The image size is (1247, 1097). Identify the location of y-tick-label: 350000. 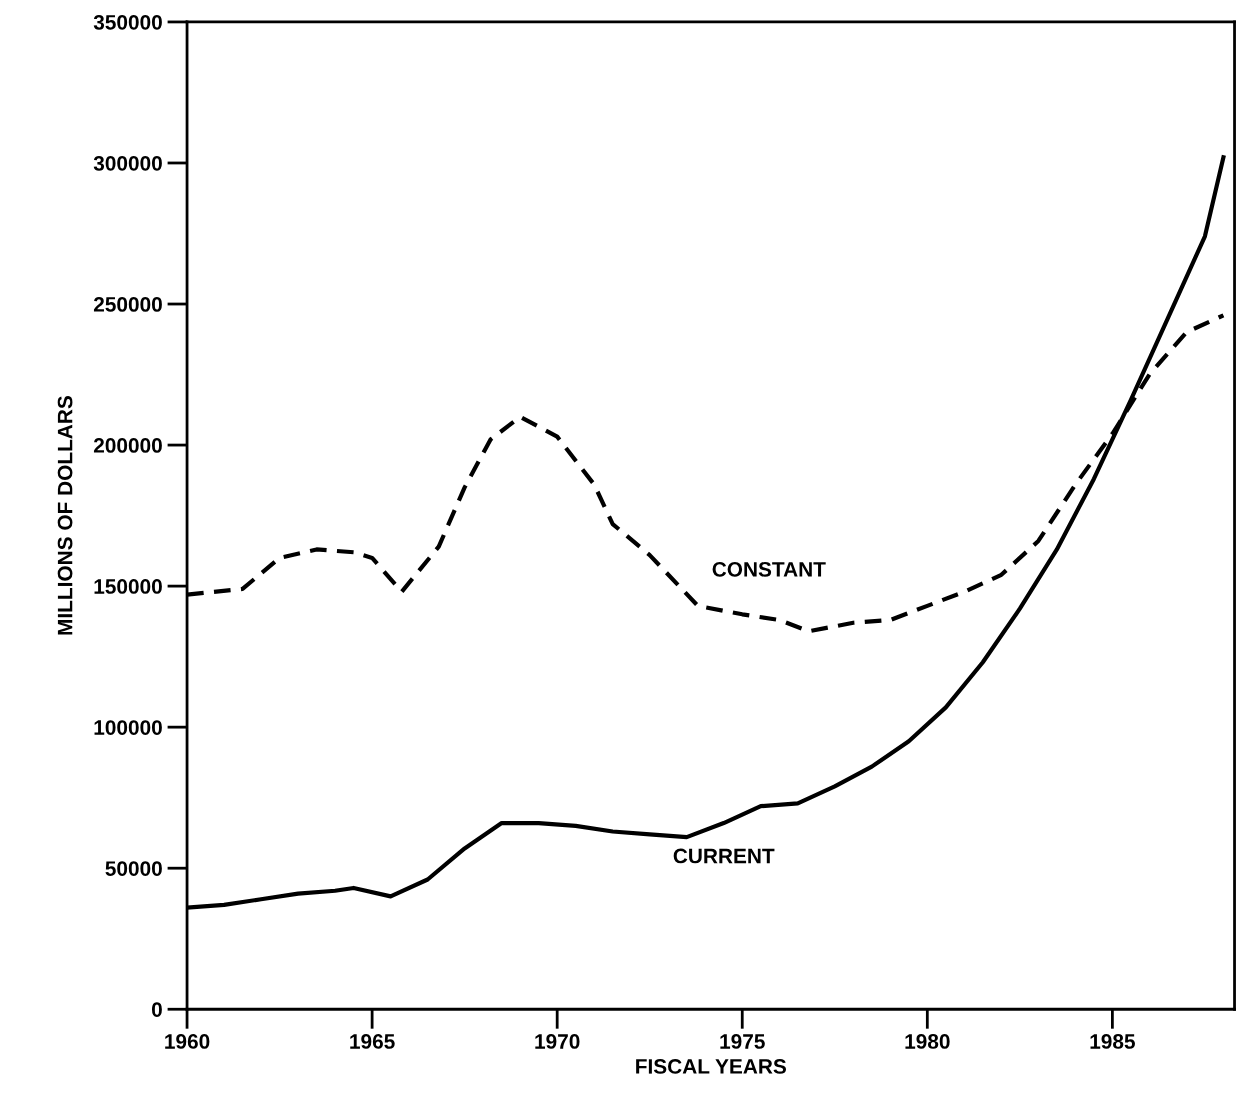
(127, 22).